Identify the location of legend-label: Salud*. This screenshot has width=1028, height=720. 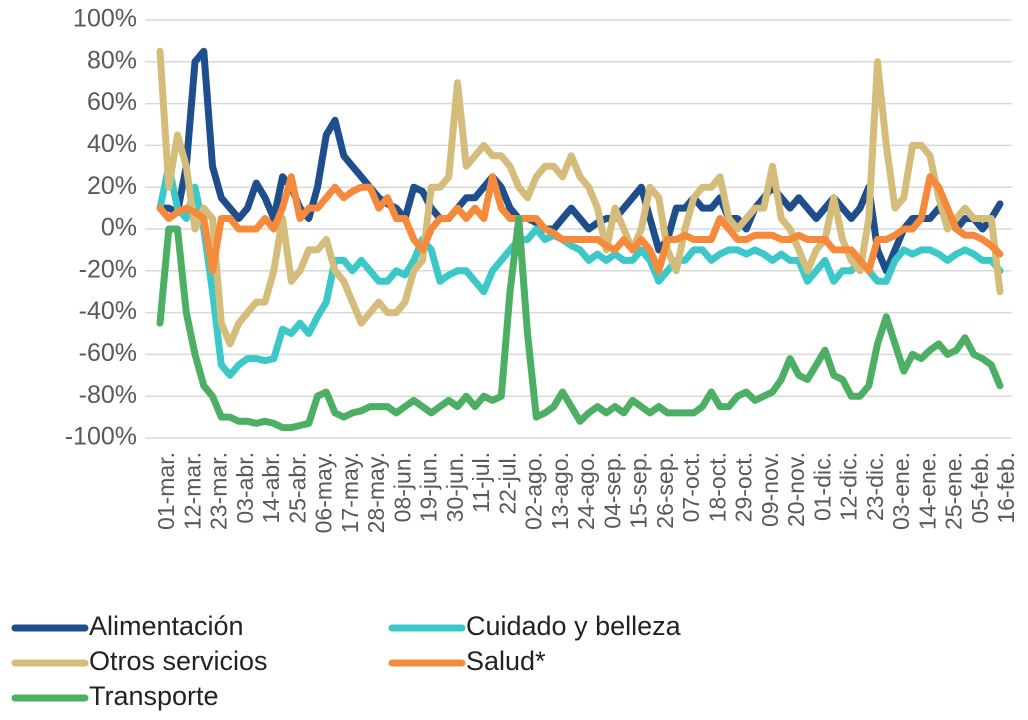
(506, 661).